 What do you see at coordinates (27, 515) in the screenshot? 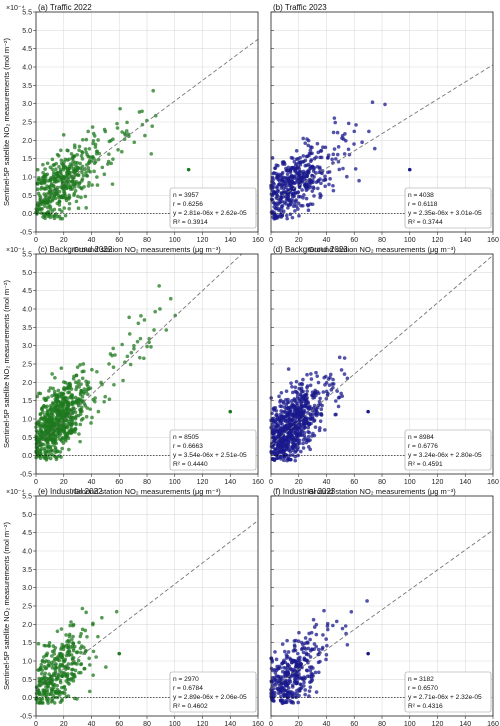
I see `y-tick-label: 5.0` at bounding box center [27, 515].